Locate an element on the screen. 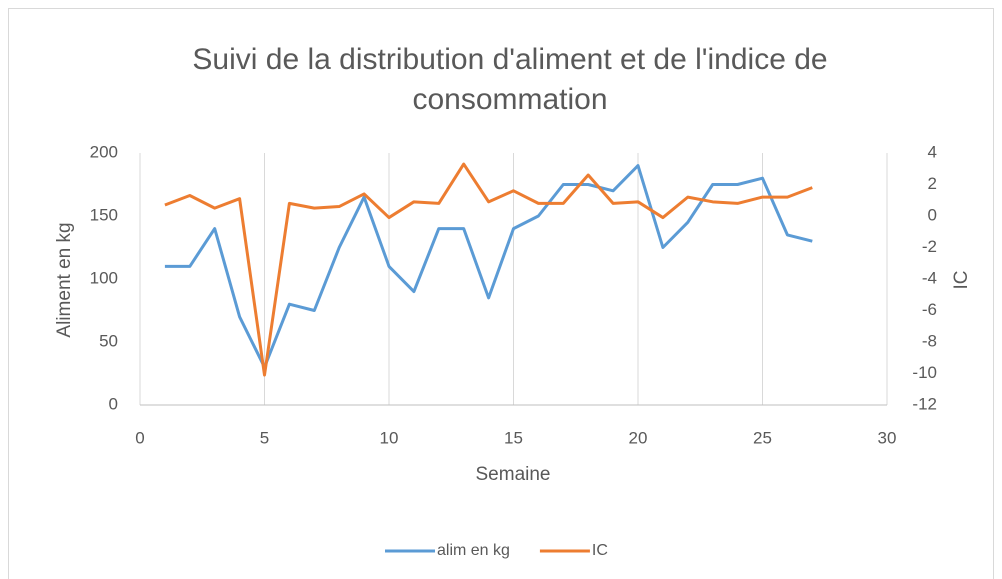 This screenshot has width=1002, height=579. x-tick-label: 5 is located at coordinates (264, 437).